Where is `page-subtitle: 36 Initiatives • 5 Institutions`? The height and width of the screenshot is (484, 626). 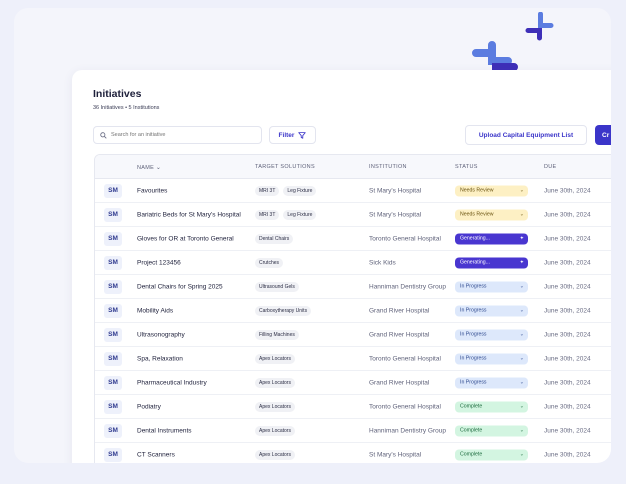 page-subtitle: 36 Initiatives • 5 Institutions is located at coordinates (126, 108).